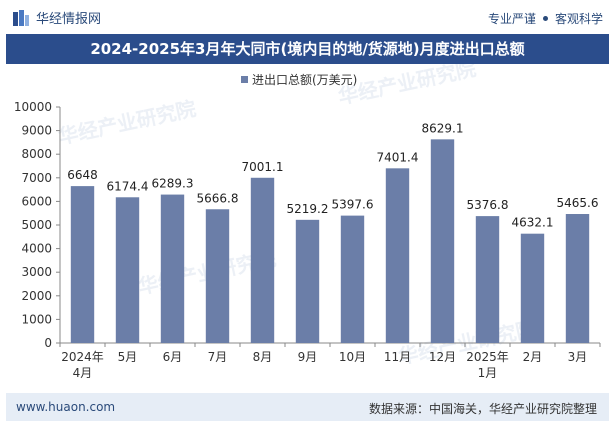  I want to click on bar-value-label: 4632.1, so click(533, 223).